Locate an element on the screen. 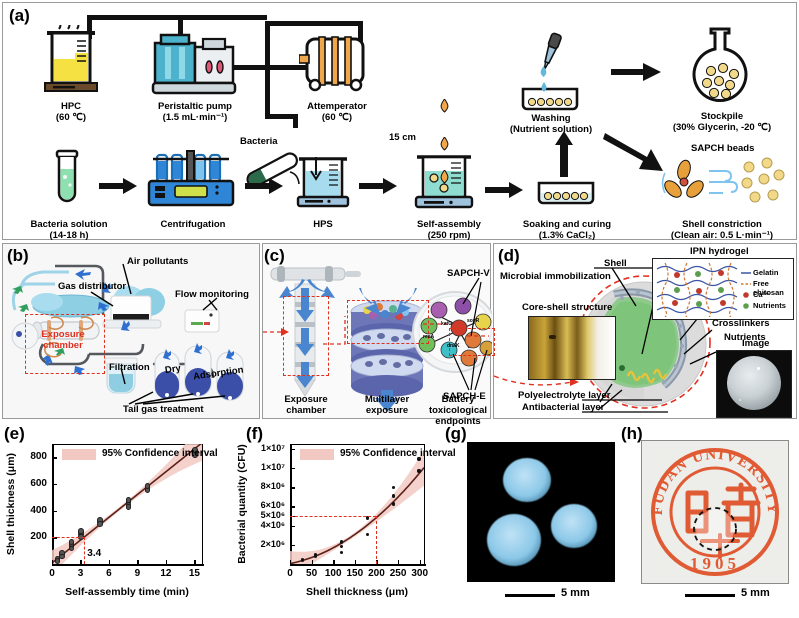 This screenshot has height=618, width=799. exposure-chamber-label-line1: Exposure is located at coordinates (63, 334).